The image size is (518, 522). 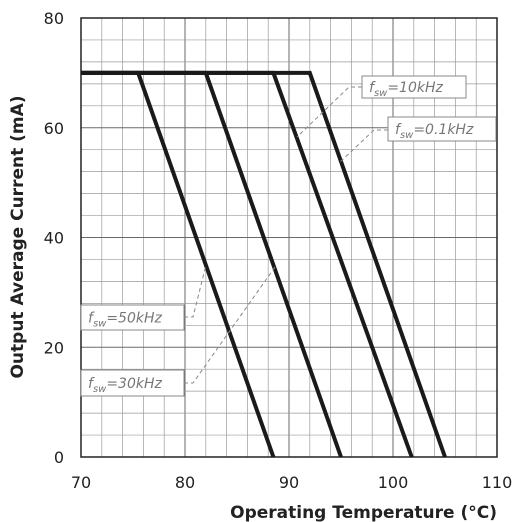 What do you see at coordinates (434, 131) in the screenshot?
I see `annotation-label: fsw=0.1kHz` at bounding box center [434, 131].